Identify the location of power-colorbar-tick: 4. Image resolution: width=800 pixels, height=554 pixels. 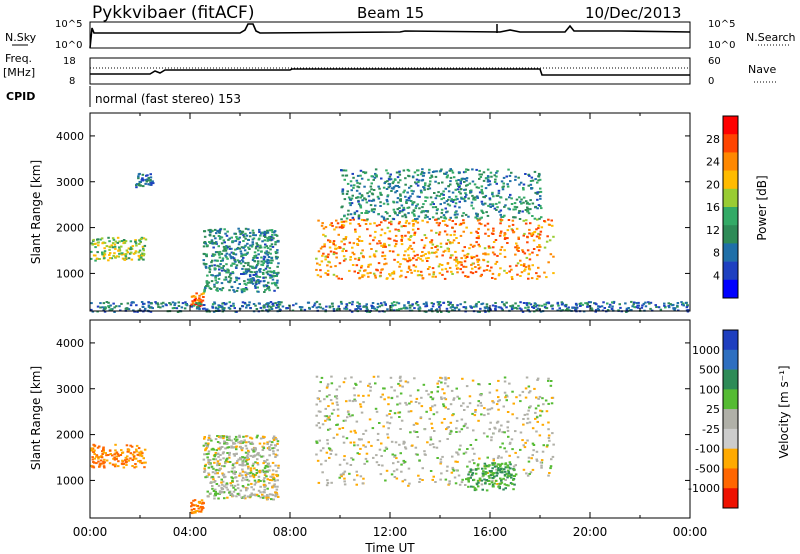
(716, 275).